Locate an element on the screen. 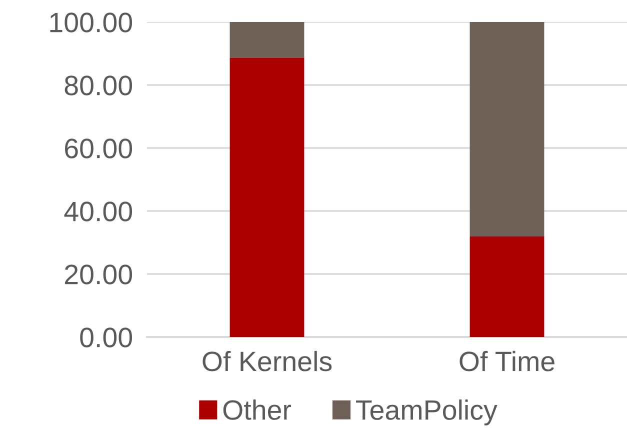 Image resolution: width=627 pixels, height=448 pixels. y-tick-label: 40.00 is located at coordinates (98, 212).